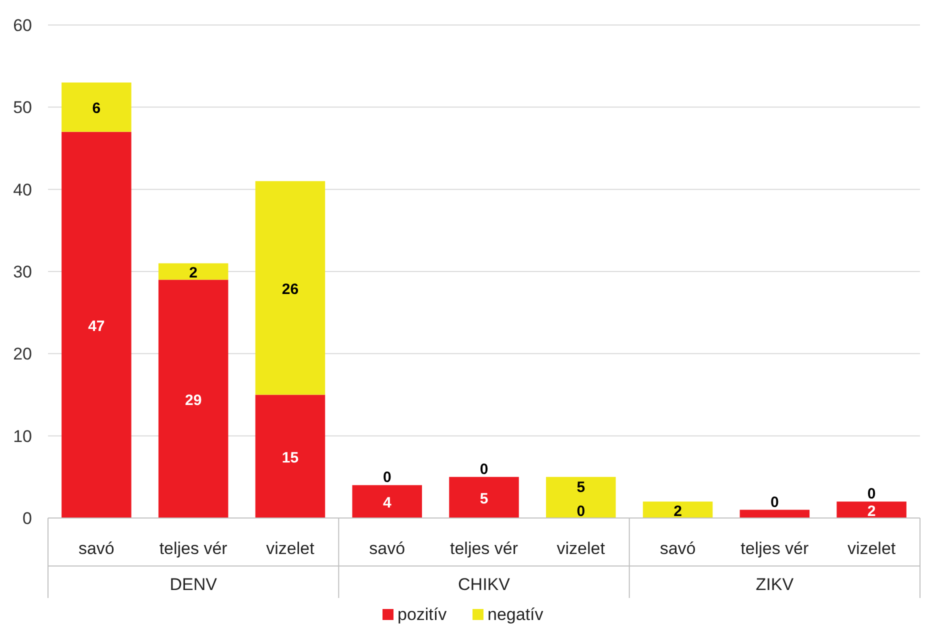 This screenshot has width=925, height=630. Describe the element at coordinates (516, 614) in the screenshot. I see `legend-label: negatív` at that location.